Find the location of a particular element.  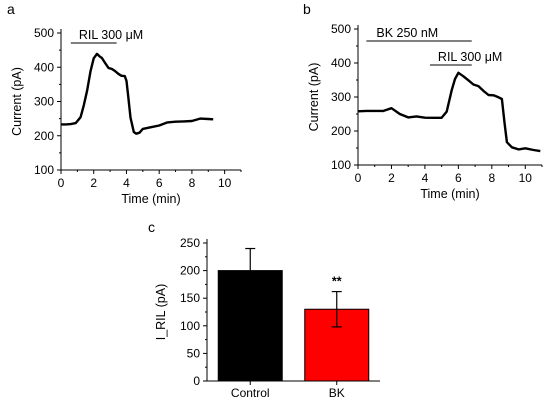

panel-label-c: c is located at coordinates (151, 227).